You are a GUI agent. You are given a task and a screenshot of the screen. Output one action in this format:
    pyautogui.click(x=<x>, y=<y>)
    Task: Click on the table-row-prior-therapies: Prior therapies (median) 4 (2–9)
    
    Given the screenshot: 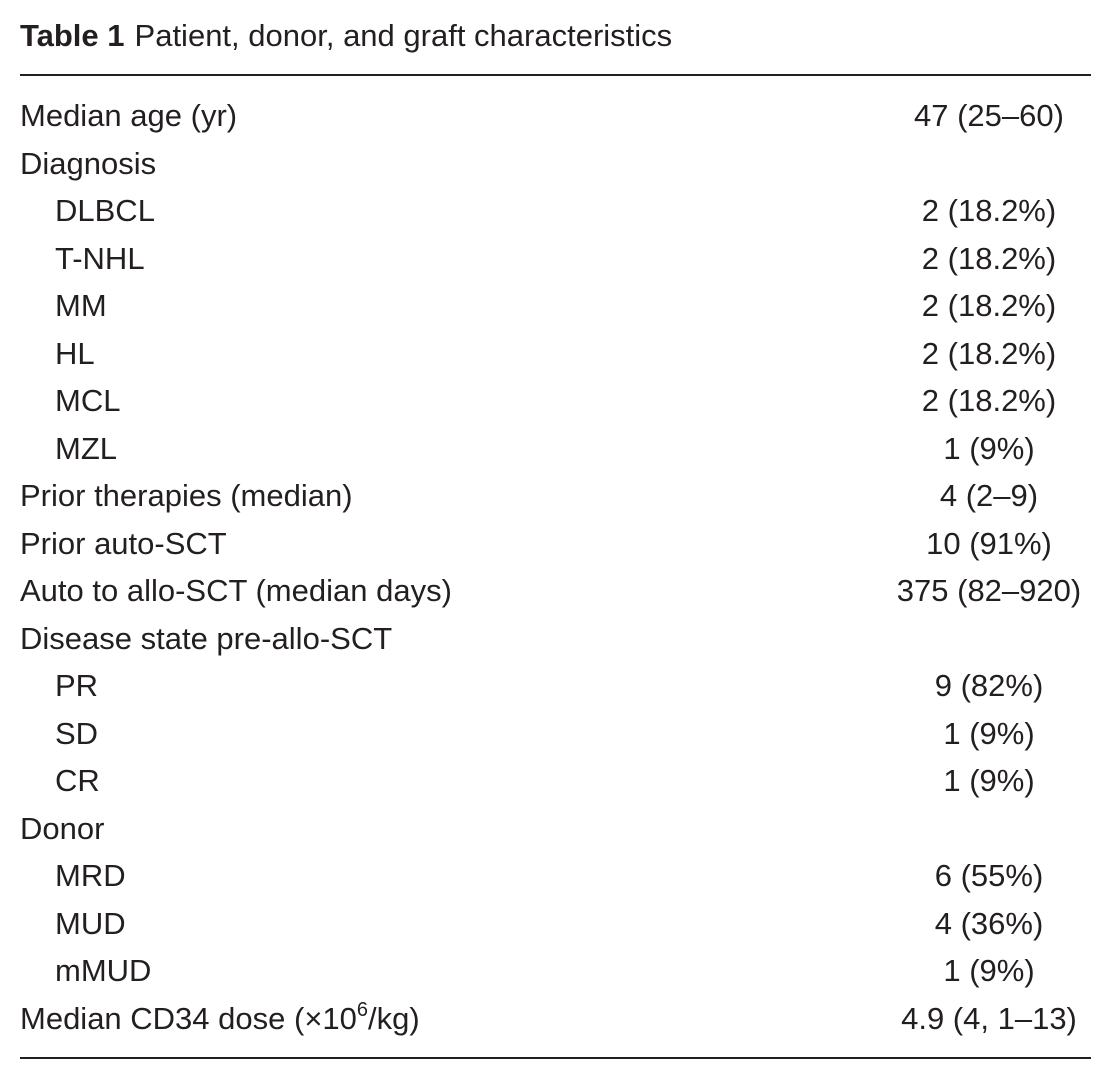 What is the action you would take?
    pyautogui.click(x=555, y=496)
    